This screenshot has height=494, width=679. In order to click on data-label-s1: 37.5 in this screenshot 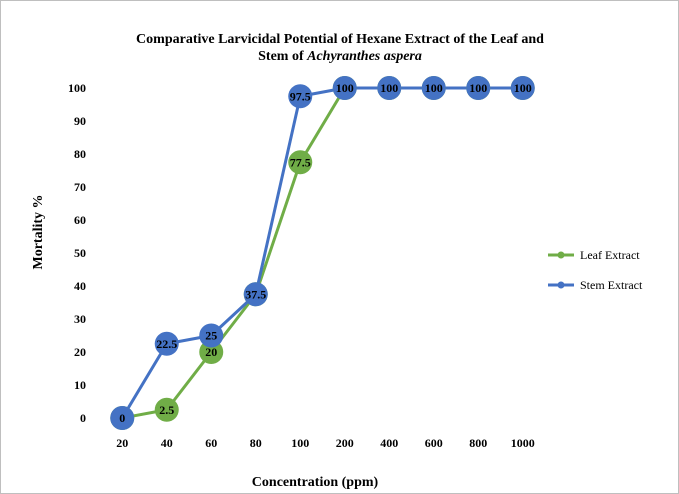, I will do `click(255, 294)`.